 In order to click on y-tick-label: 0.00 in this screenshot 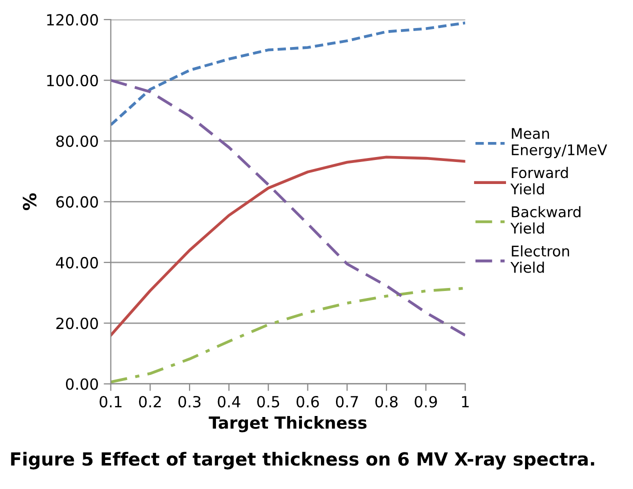, I will do `click(82, 384)`.